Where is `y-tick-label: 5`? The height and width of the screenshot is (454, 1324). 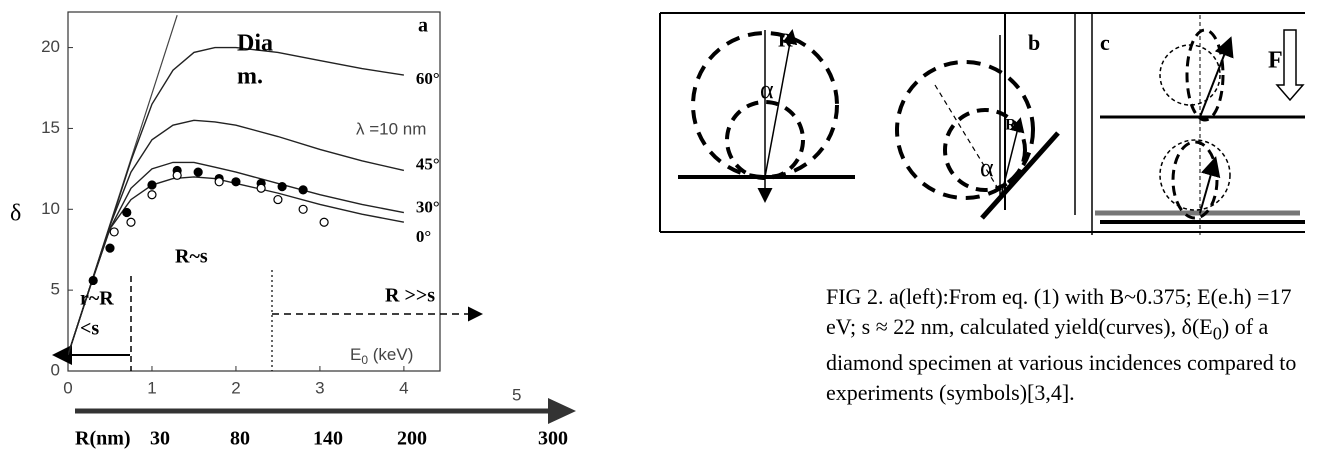
y-tick-label: 5 is located at coordinates (55, 289).